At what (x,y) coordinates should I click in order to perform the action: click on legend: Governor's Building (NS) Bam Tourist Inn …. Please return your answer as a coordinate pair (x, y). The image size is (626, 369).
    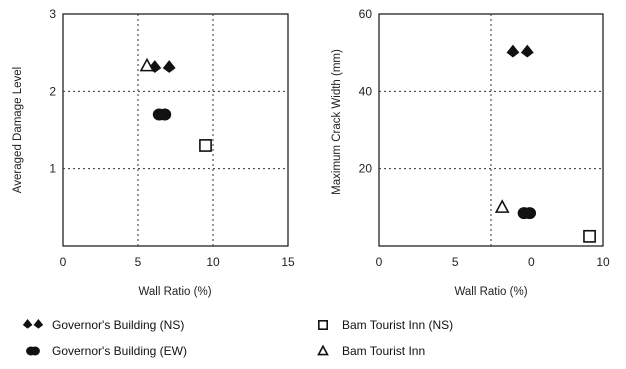
    Looking at the image, I should click on (320, 341).